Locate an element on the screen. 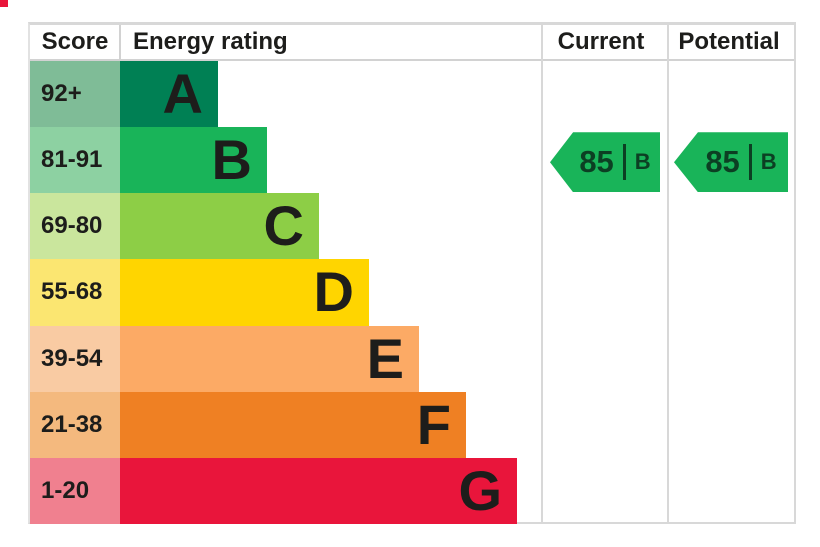 This screenshot has width=820, height=547. rating-row-e: 39-54 E is located at coordinates (412, 358).